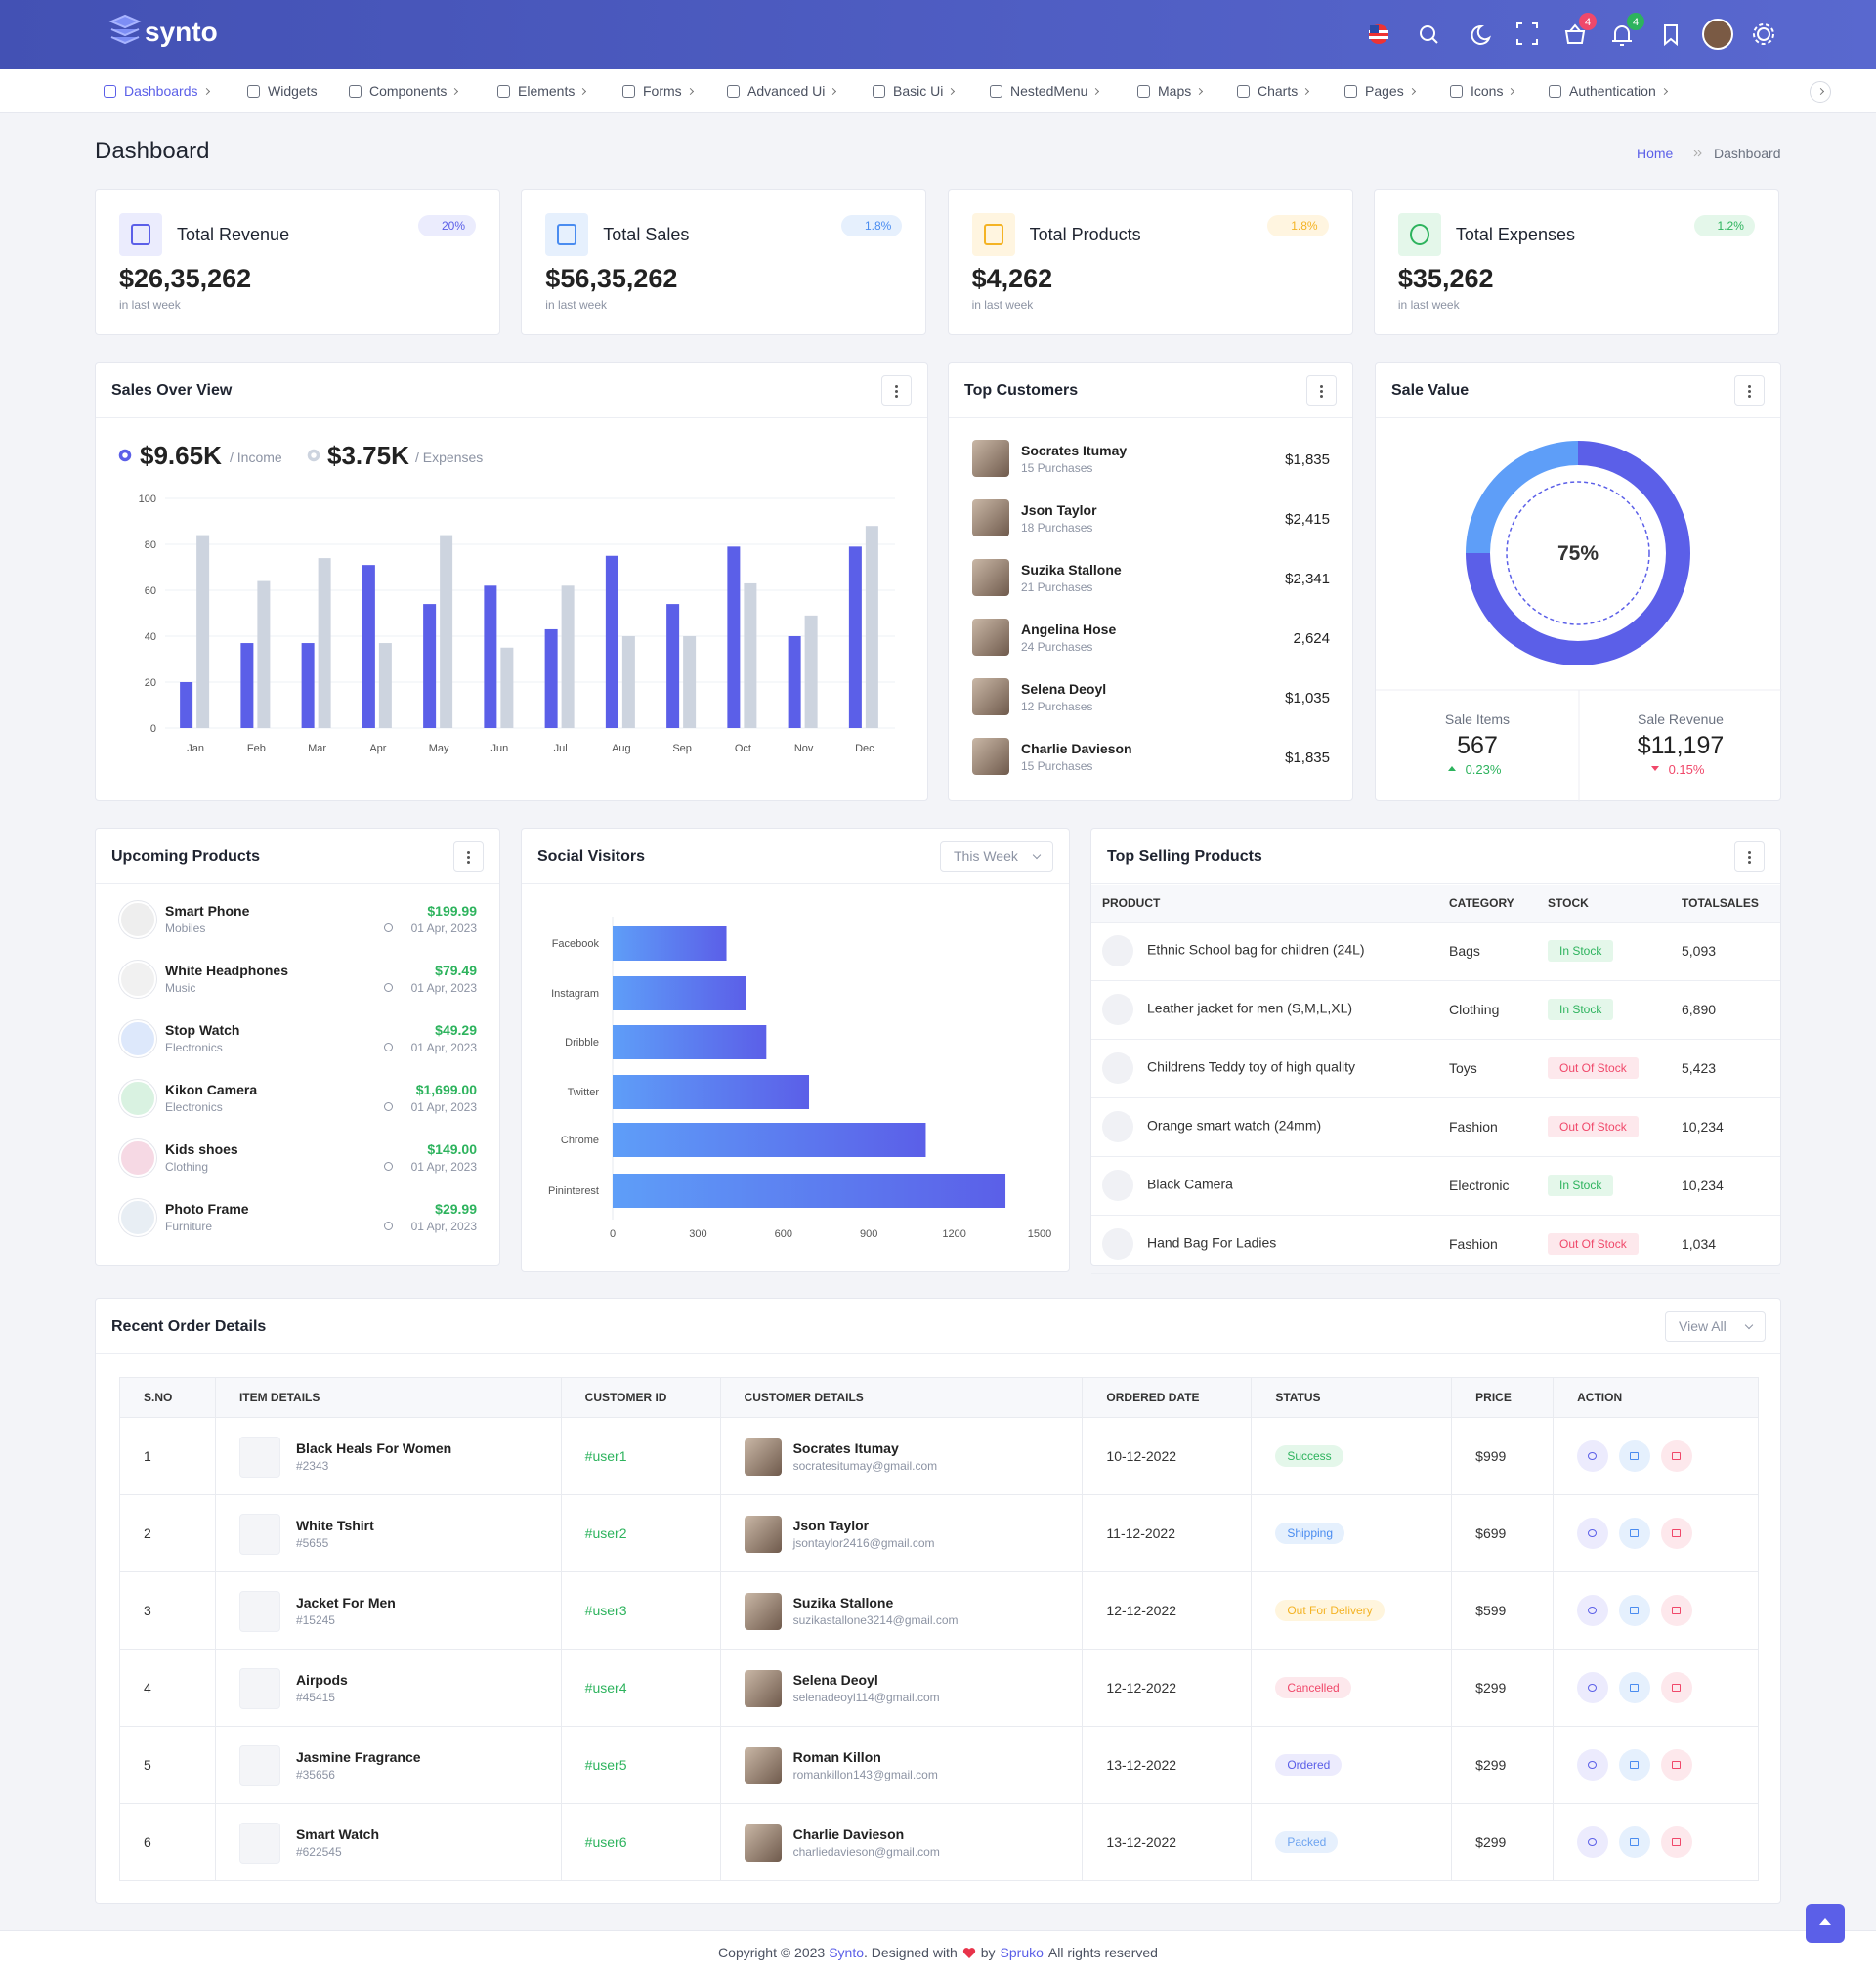 This screenshot has height=1974, width=1876. Describe the element at coordinates (1167, 1842) in the screenshot. I see `table-cell: 13-12-2022` at that location.